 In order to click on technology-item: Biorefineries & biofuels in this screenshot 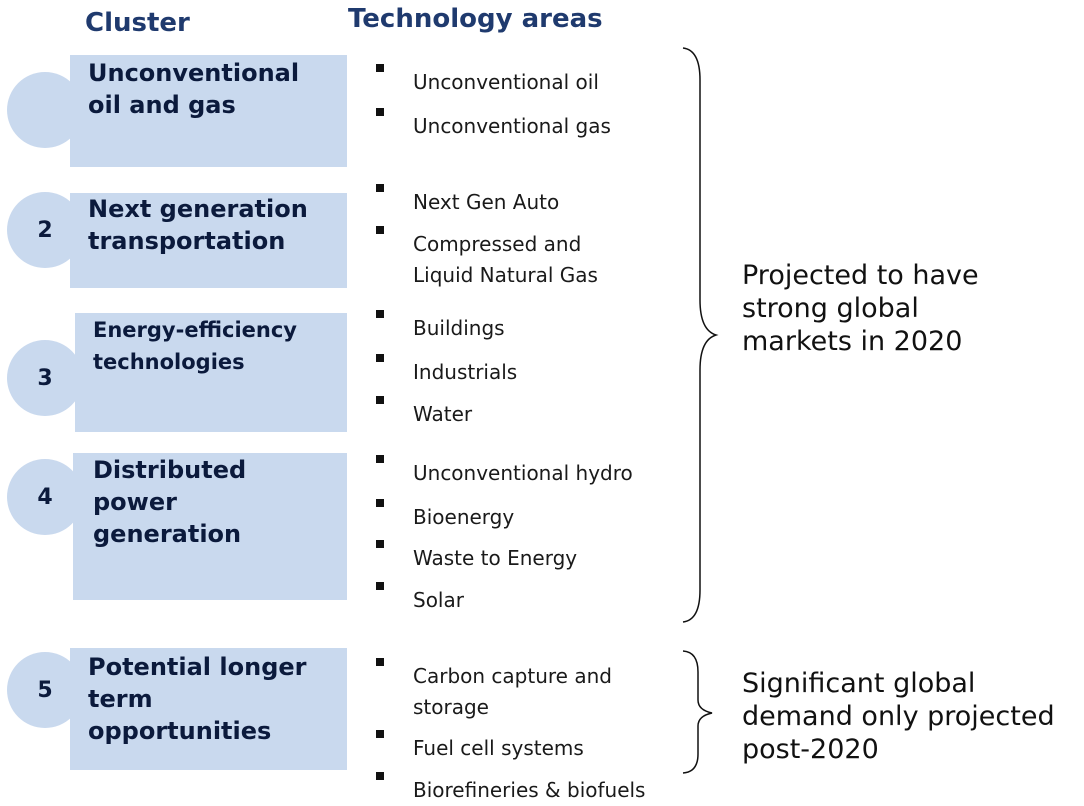, I will do `click(529, 790)`.